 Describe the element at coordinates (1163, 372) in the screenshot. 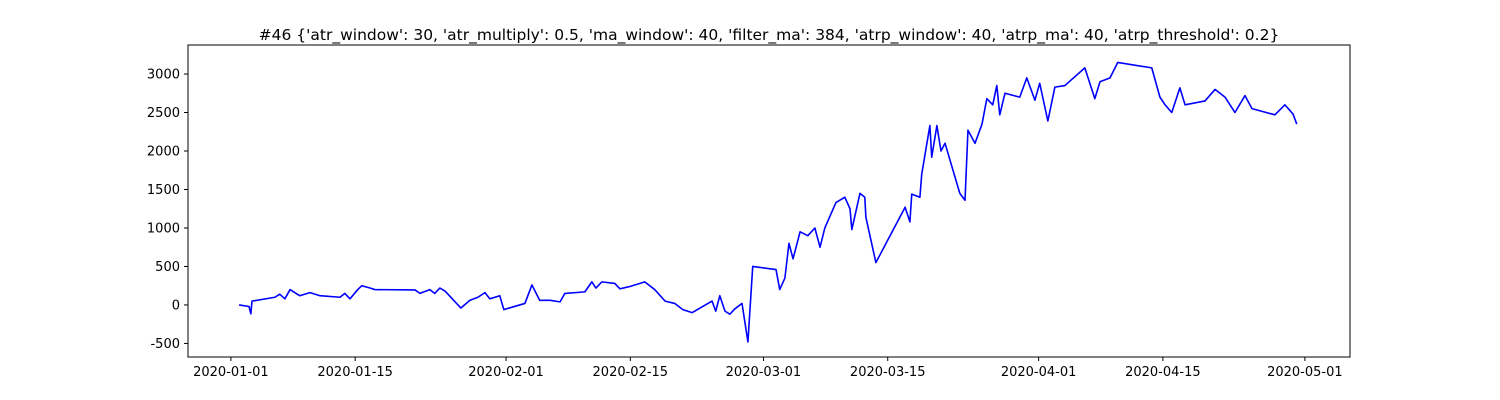

I see `x-tick-label: 2020-04-15` at that location.